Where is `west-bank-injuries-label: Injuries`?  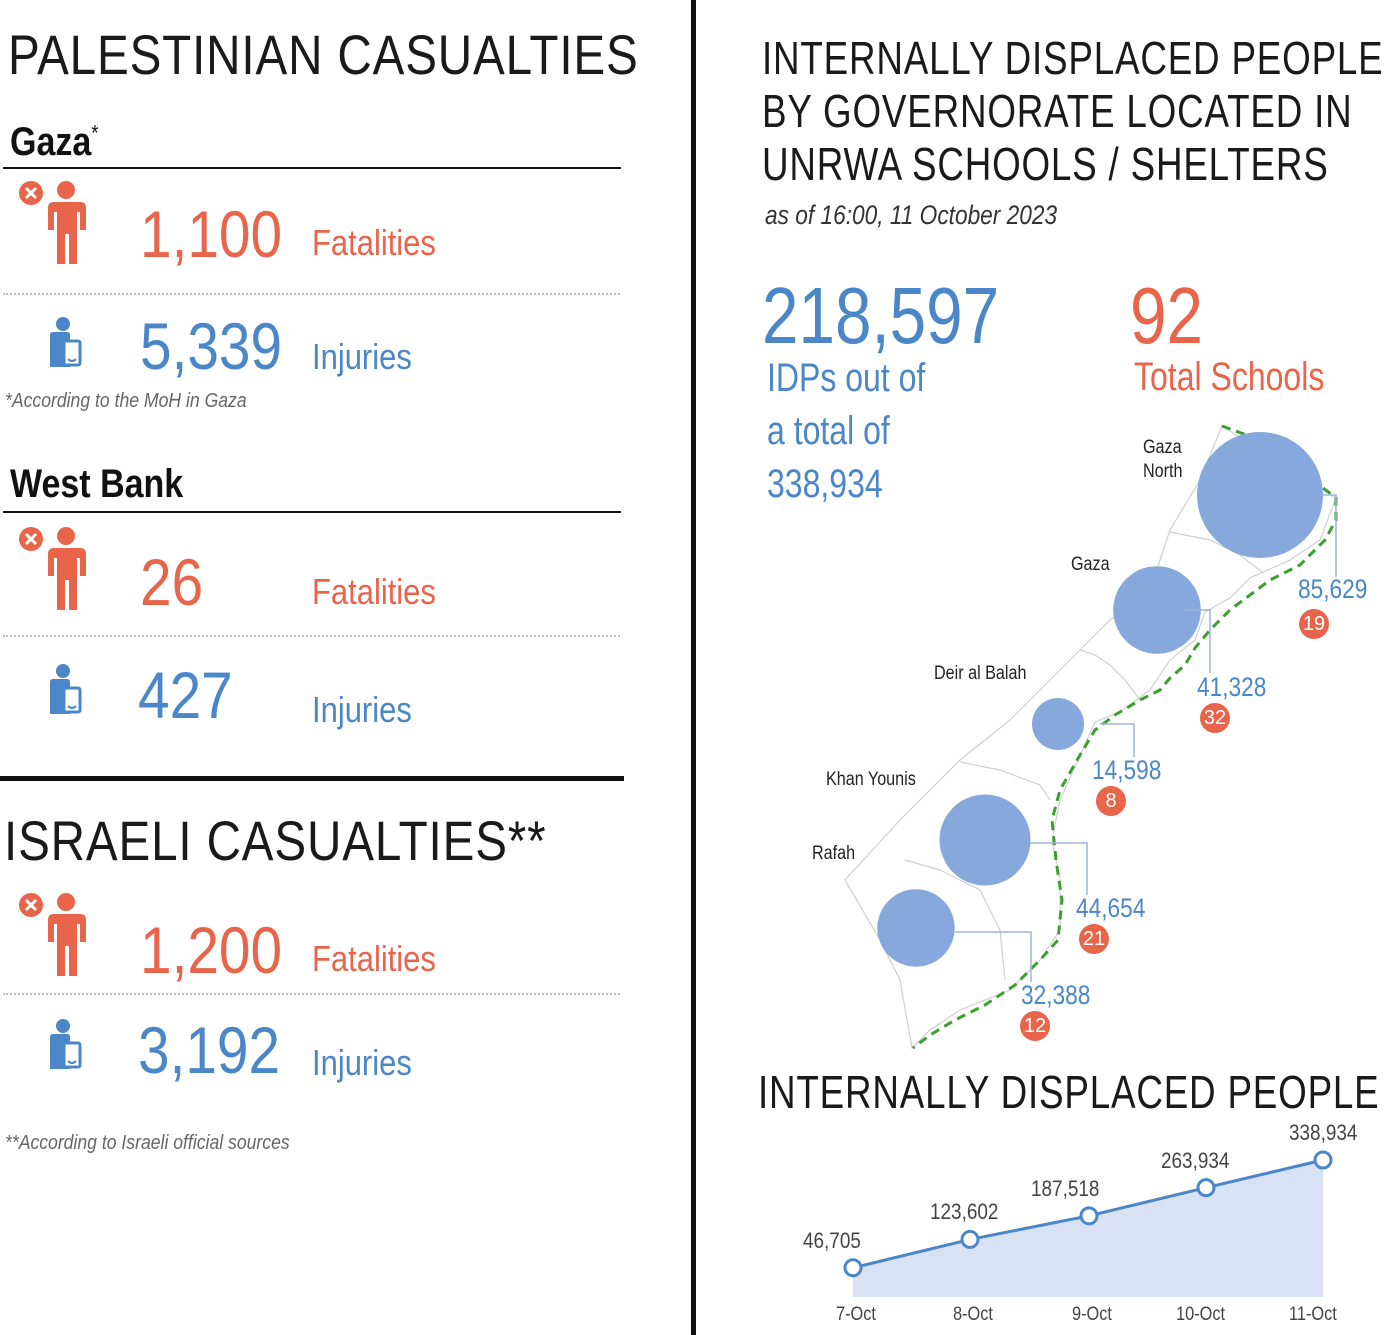
west-bank-injuries-label: Injuries is located at coordinates (362, 709).